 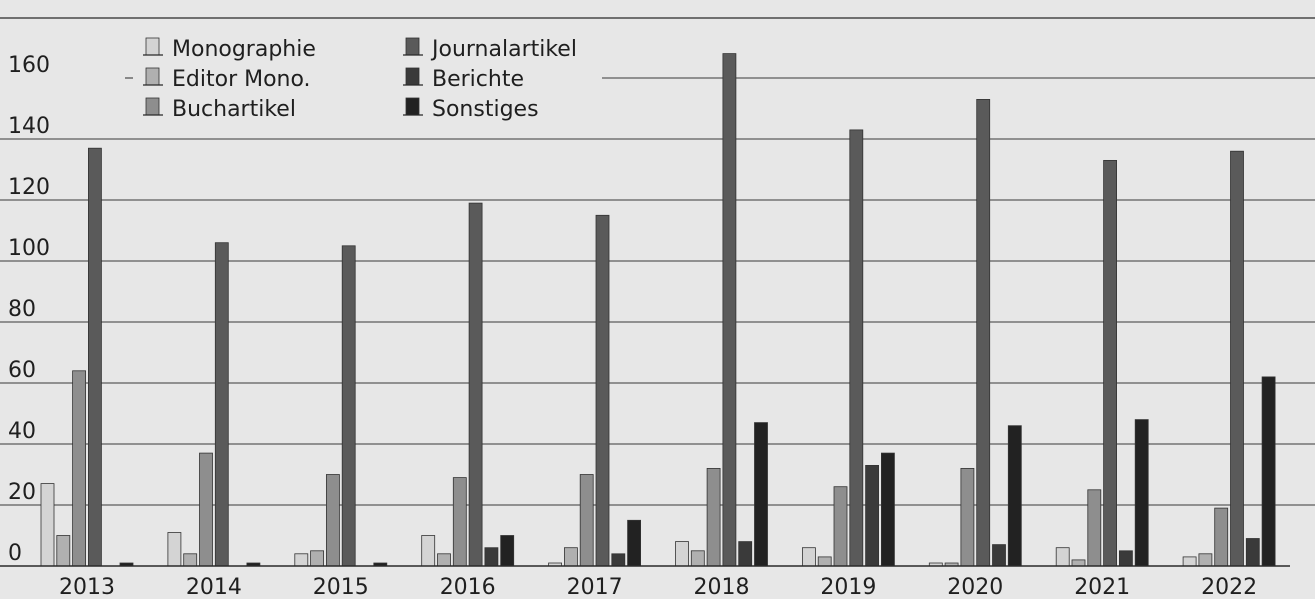 I want to click on bar-2016-editor-mono, so click(x=444, y=560).